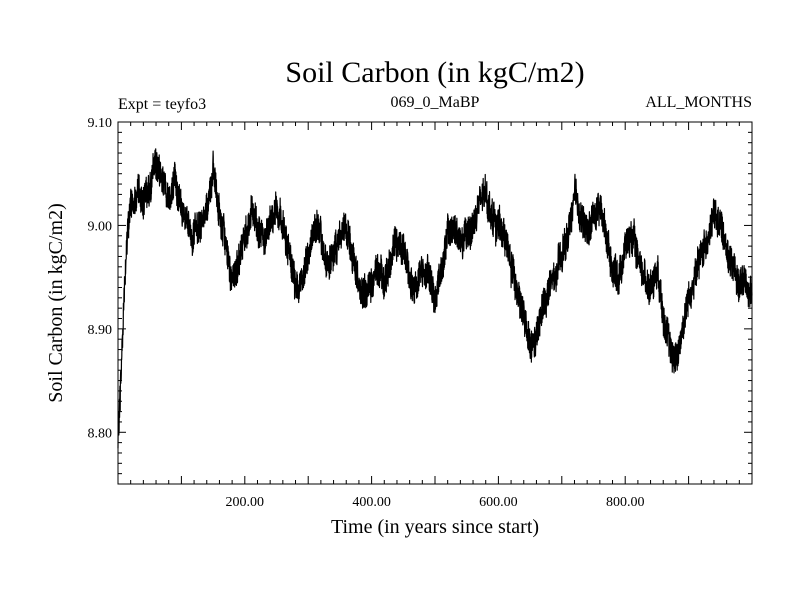  What do you see at coordinates (435, 527) in the screenshot?
I see `x-axis-label: Time (in years since start)` at bounding box center [435, 527].